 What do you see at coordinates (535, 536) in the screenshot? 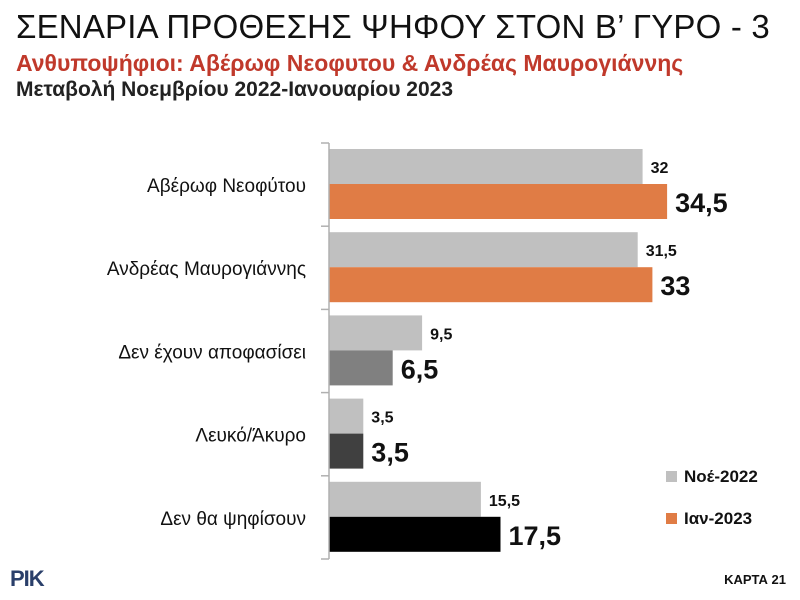
I see `data-label-jan-2023: 17,5` at bounding box center [535, 536].